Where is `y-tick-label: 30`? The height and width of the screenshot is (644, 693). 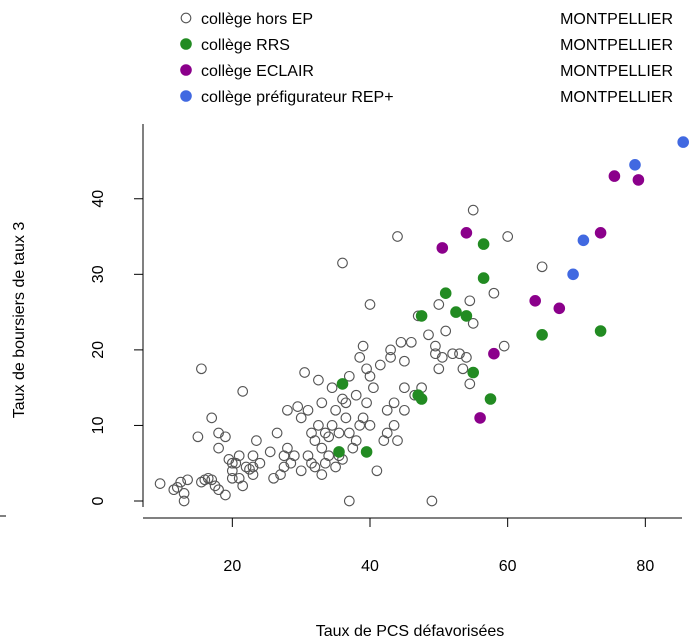 y-tick-label: 30 is located at coordinates (98, 274).